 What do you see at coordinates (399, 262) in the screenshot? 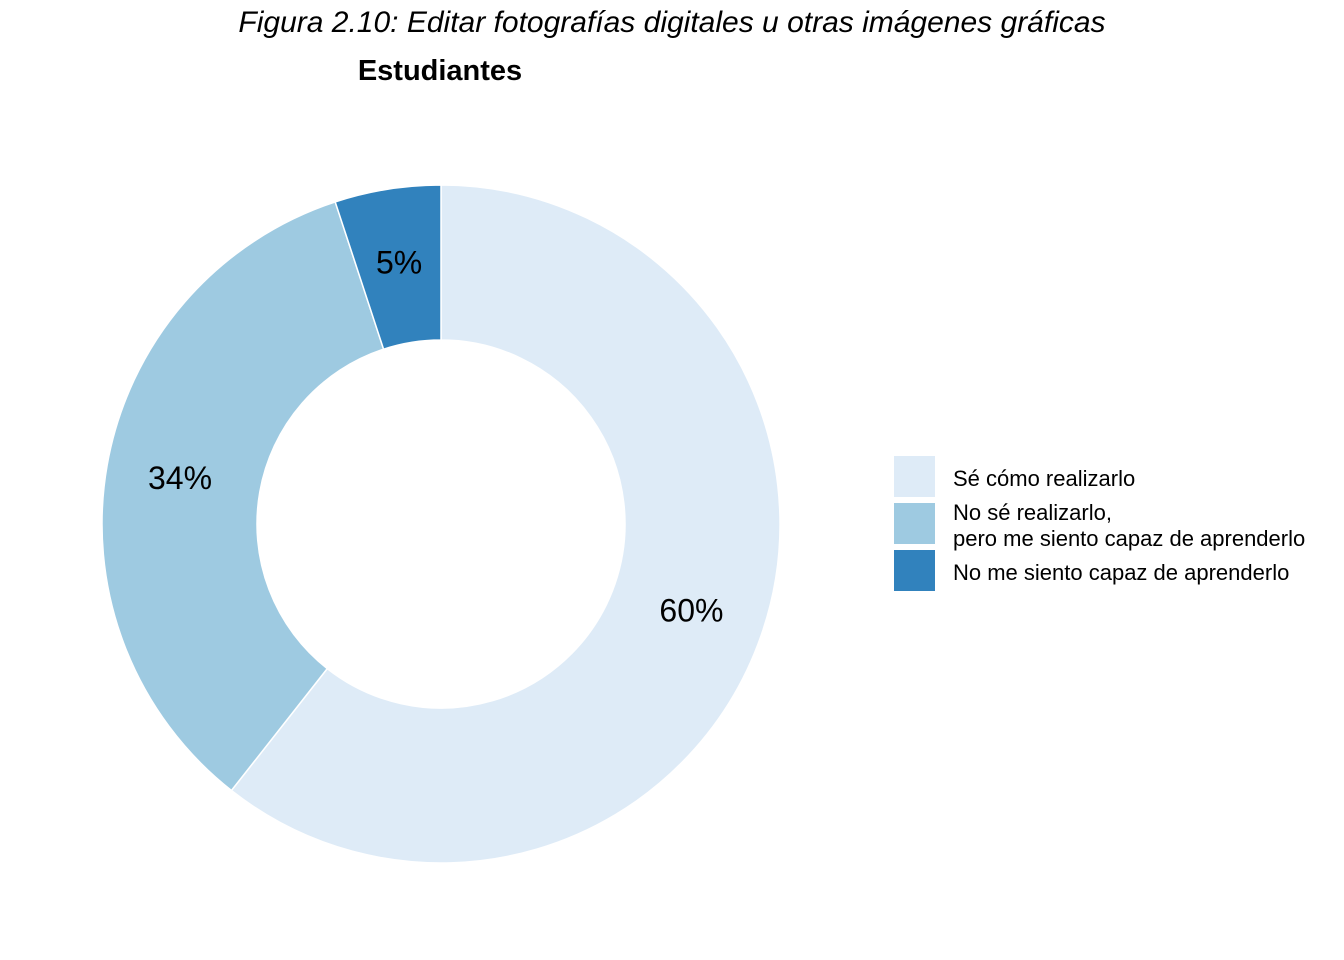
I see `data-label-no-capaz: 5%` at bounding box center [399, 262].